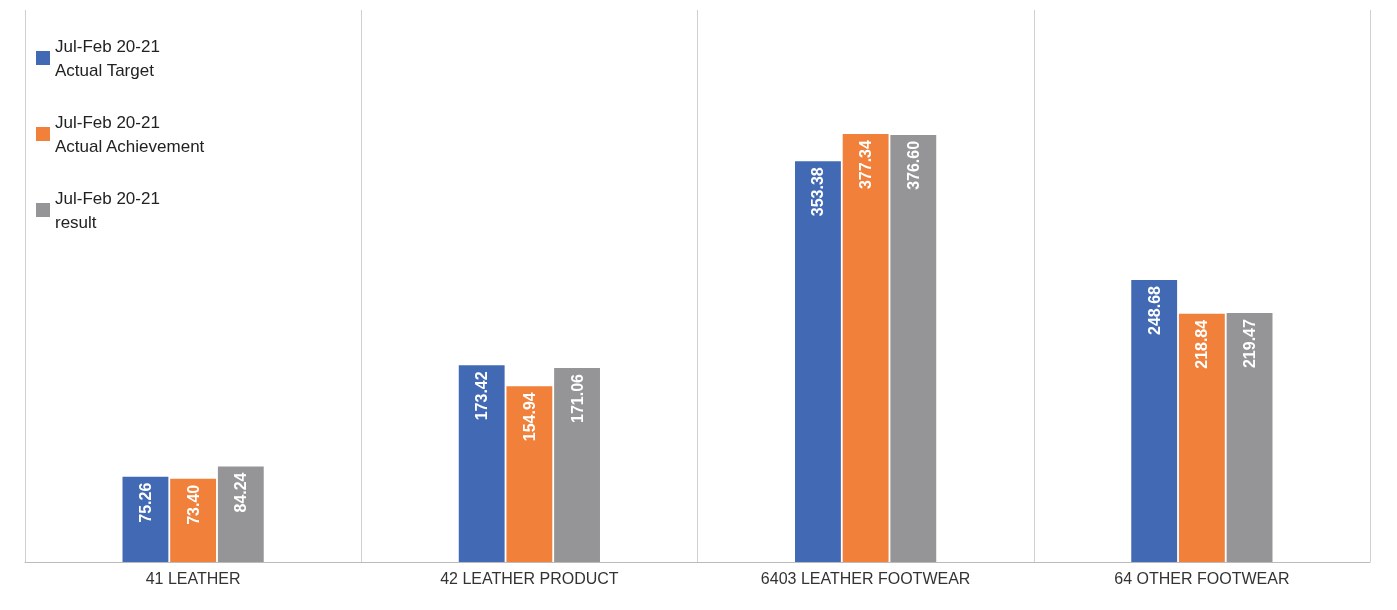 This screenshot has width=1397, height=610. I want to click on data-label: 377.34, so click(866, 164).